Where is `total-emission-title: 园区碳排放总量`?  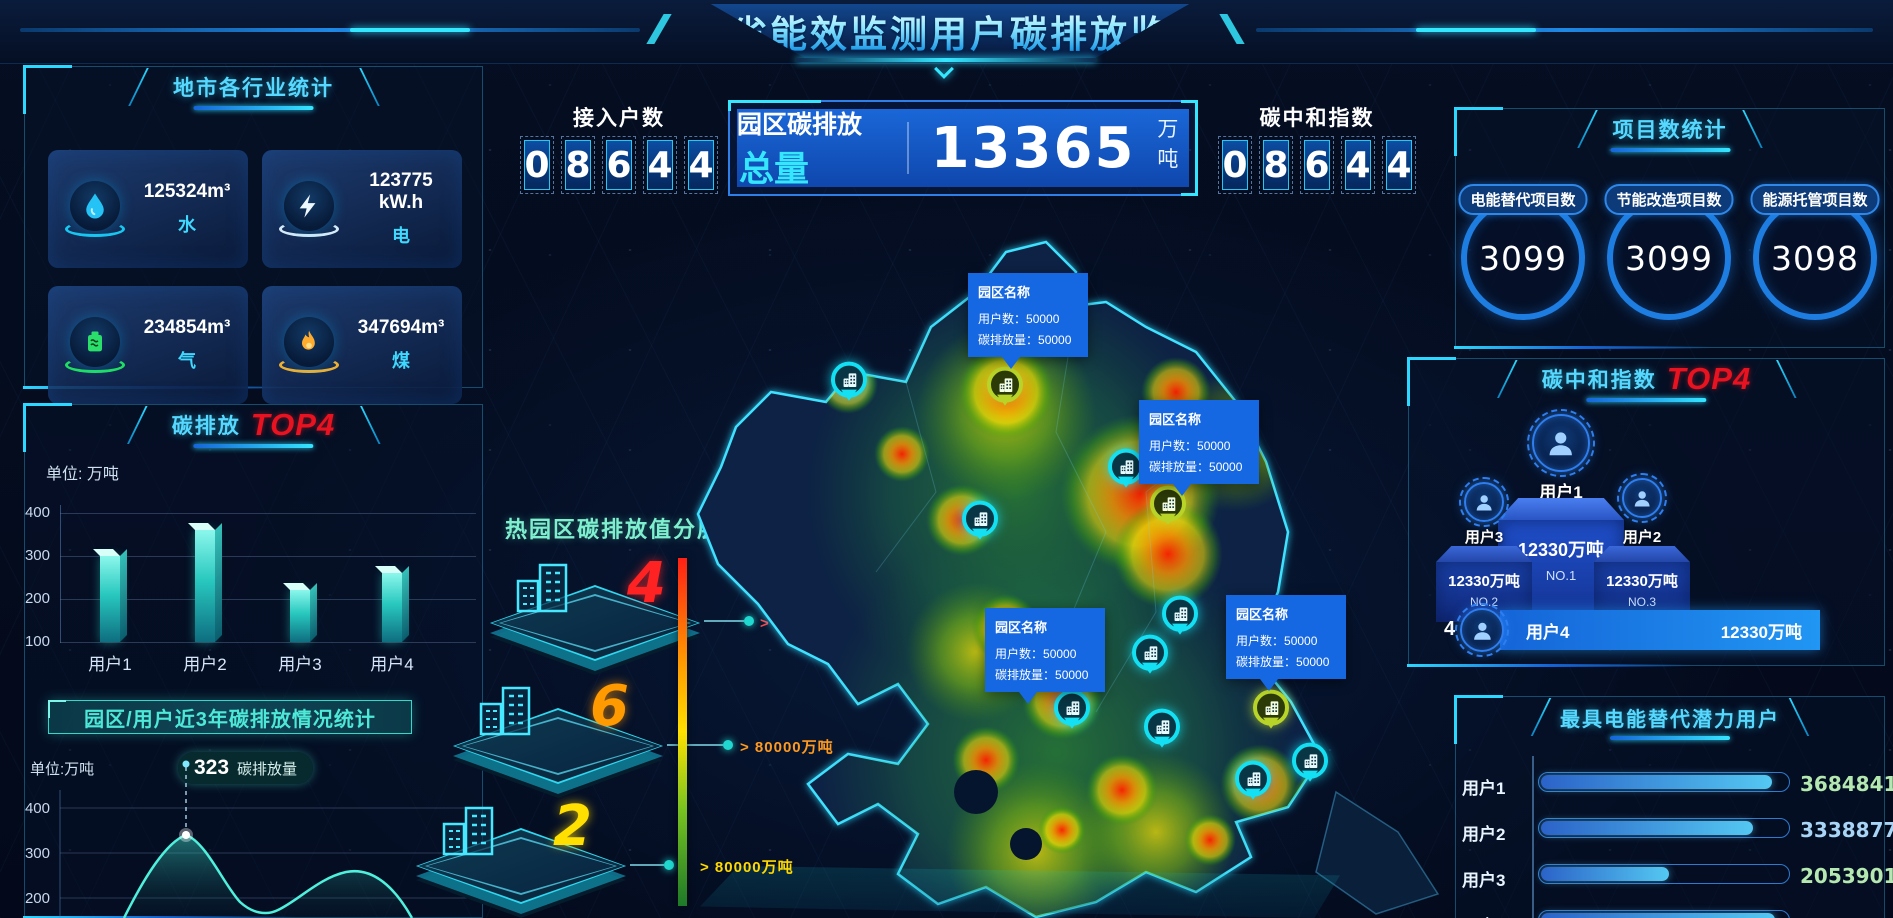
total-emission-title: 园区碳排放总量 is located at coordinates (800, 149).